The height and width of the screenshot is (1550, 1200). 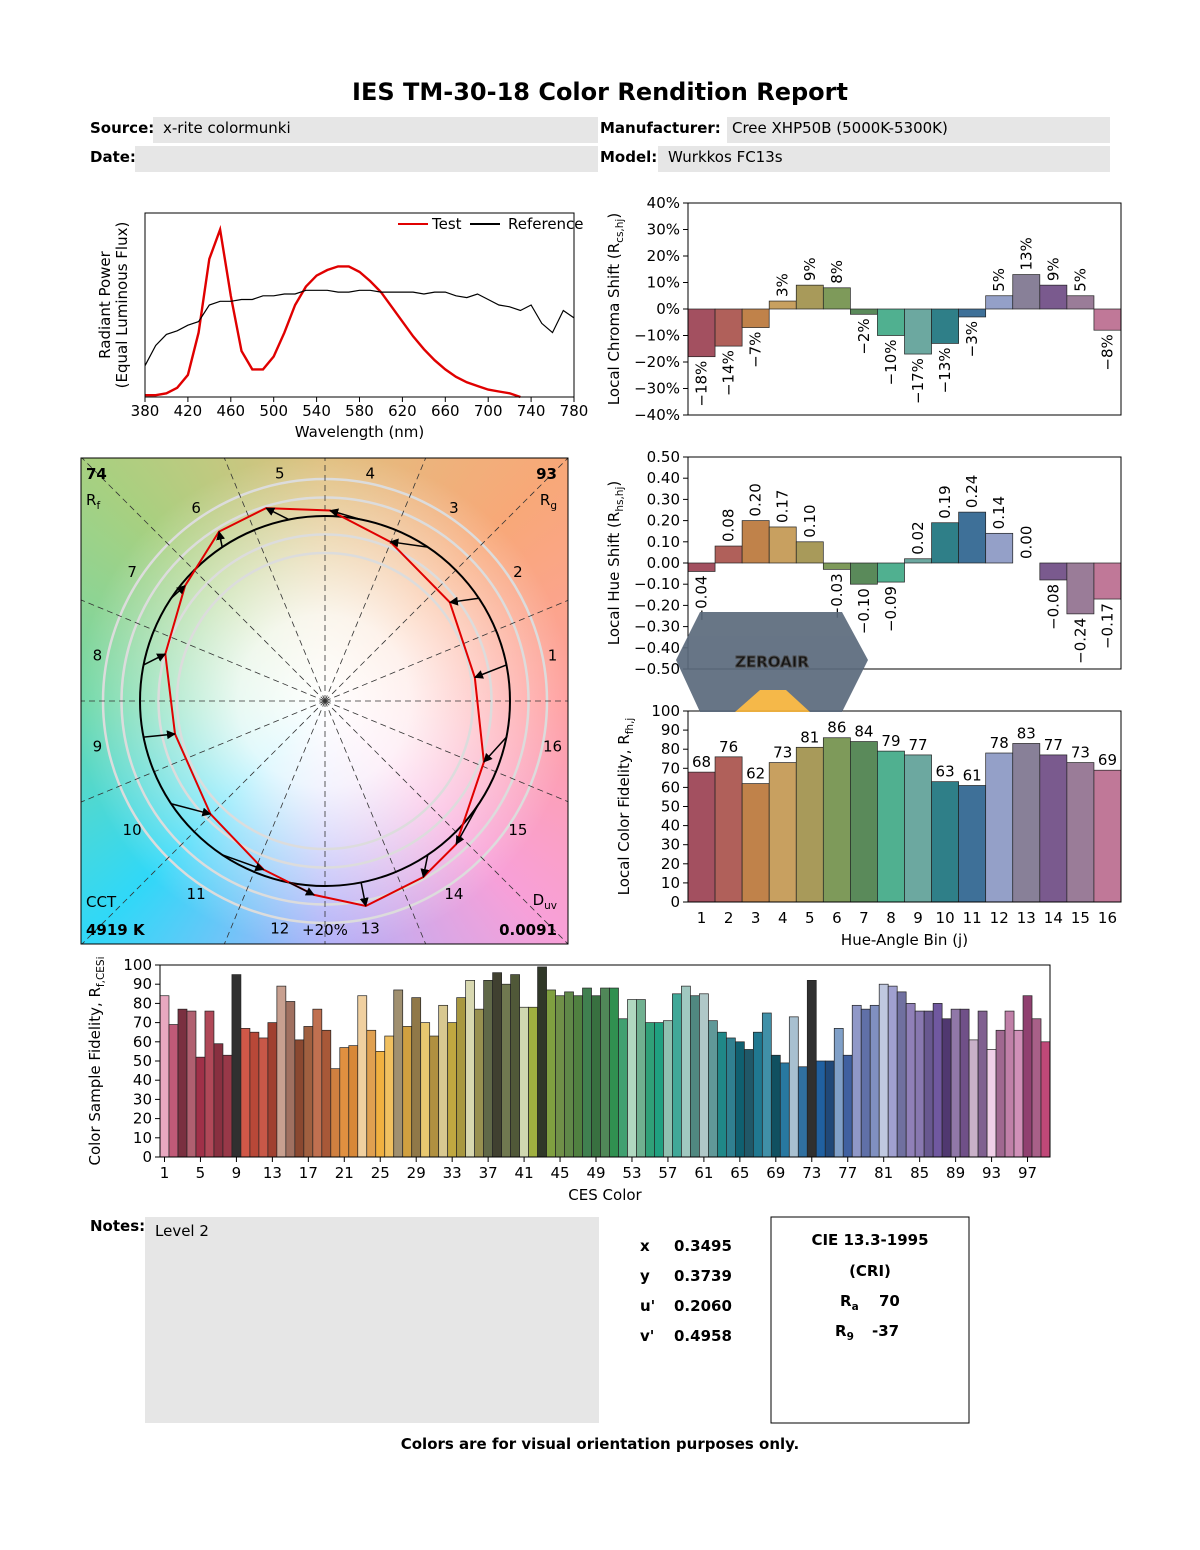 What do you see at coordinates (452, 1173) in the screenshot?
I see `x-tick-label: 33` at bounding box center [452, 1173].